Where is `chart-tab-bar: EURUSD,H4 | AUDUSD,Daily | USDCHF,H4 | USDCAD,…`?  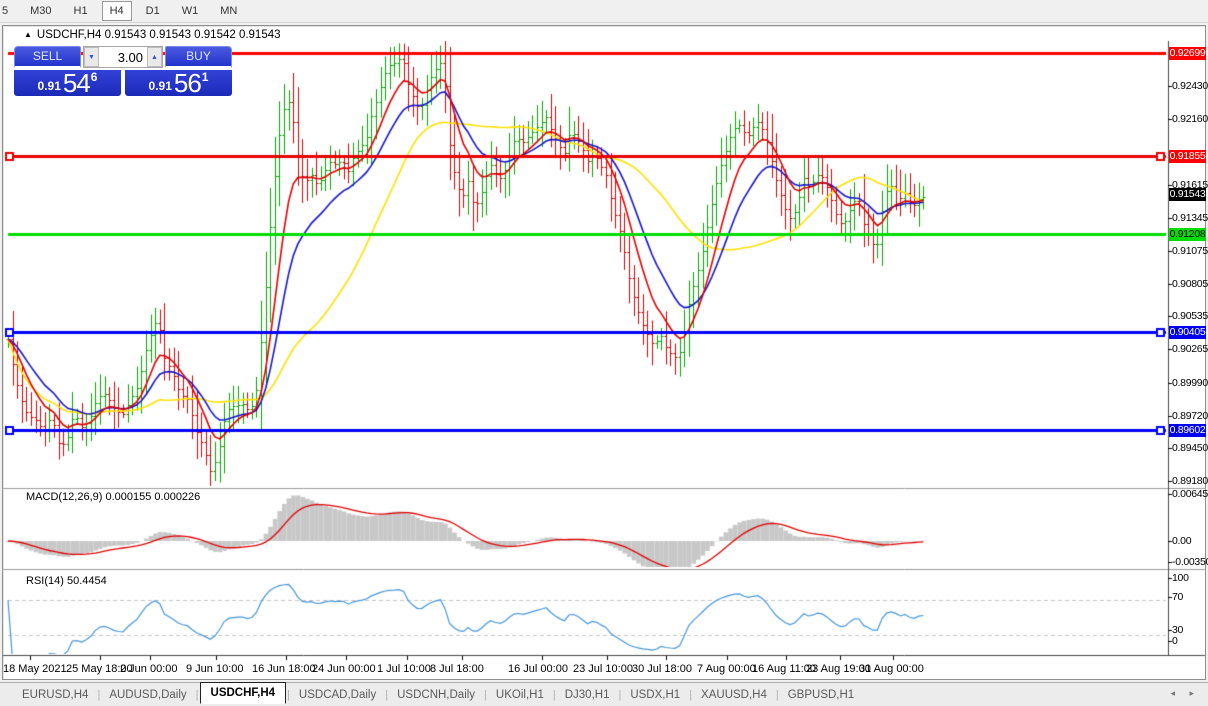
chart-tab-bar: EURUSD,H4 | AUDUSD,Daily | USDCHF,H4 | USDCAD,… is located at coordinates (604, 694).